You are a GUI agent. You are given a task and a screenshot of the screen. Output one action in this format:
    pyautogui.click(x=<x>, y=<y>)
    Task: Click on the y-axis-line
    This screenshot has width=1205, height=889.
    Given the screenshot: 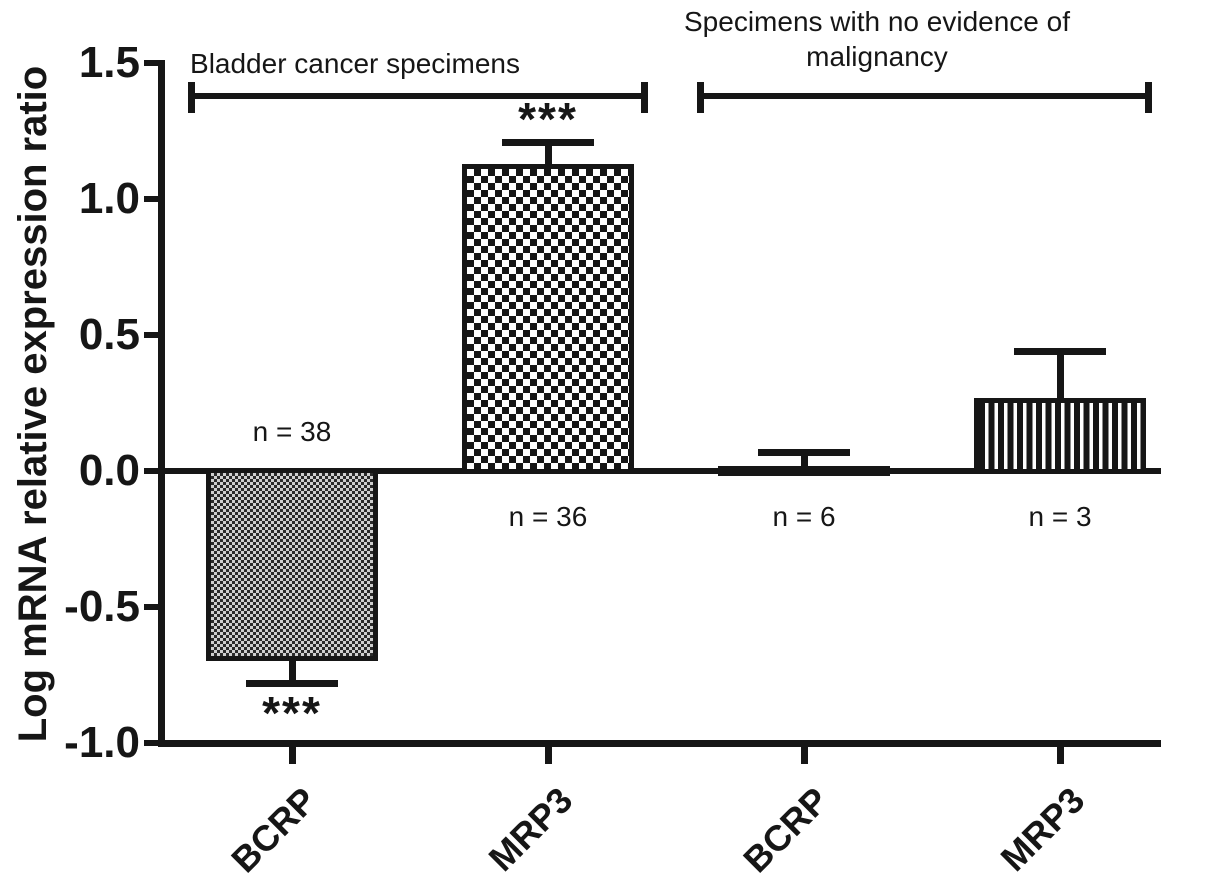 What is the action you would take?
    pyautogui.click(x=161, y=403)
    